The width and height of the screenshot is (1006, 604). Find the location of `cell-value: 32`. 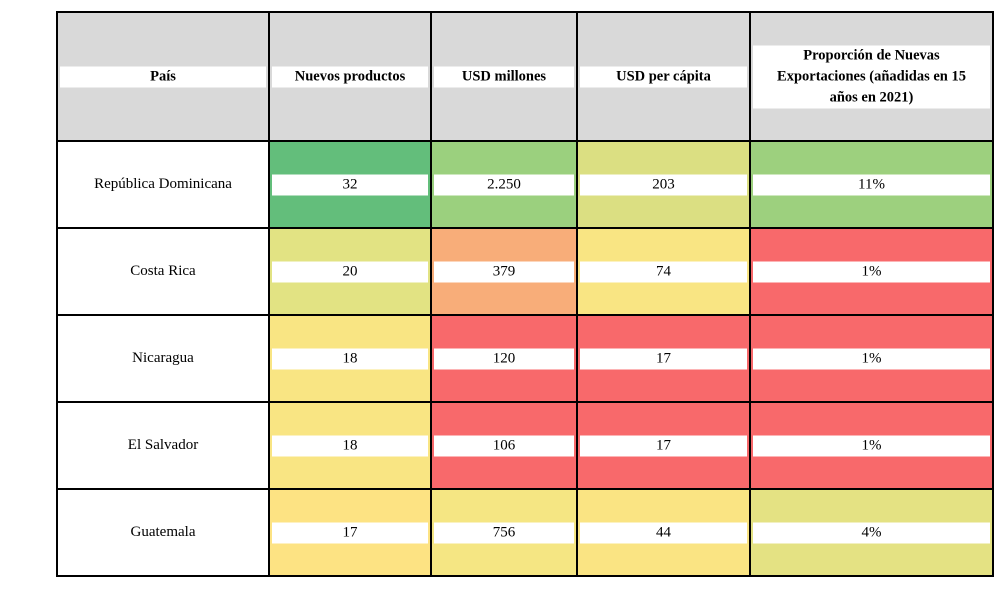

cell-value: 32 is located at coordinates (350, 184).